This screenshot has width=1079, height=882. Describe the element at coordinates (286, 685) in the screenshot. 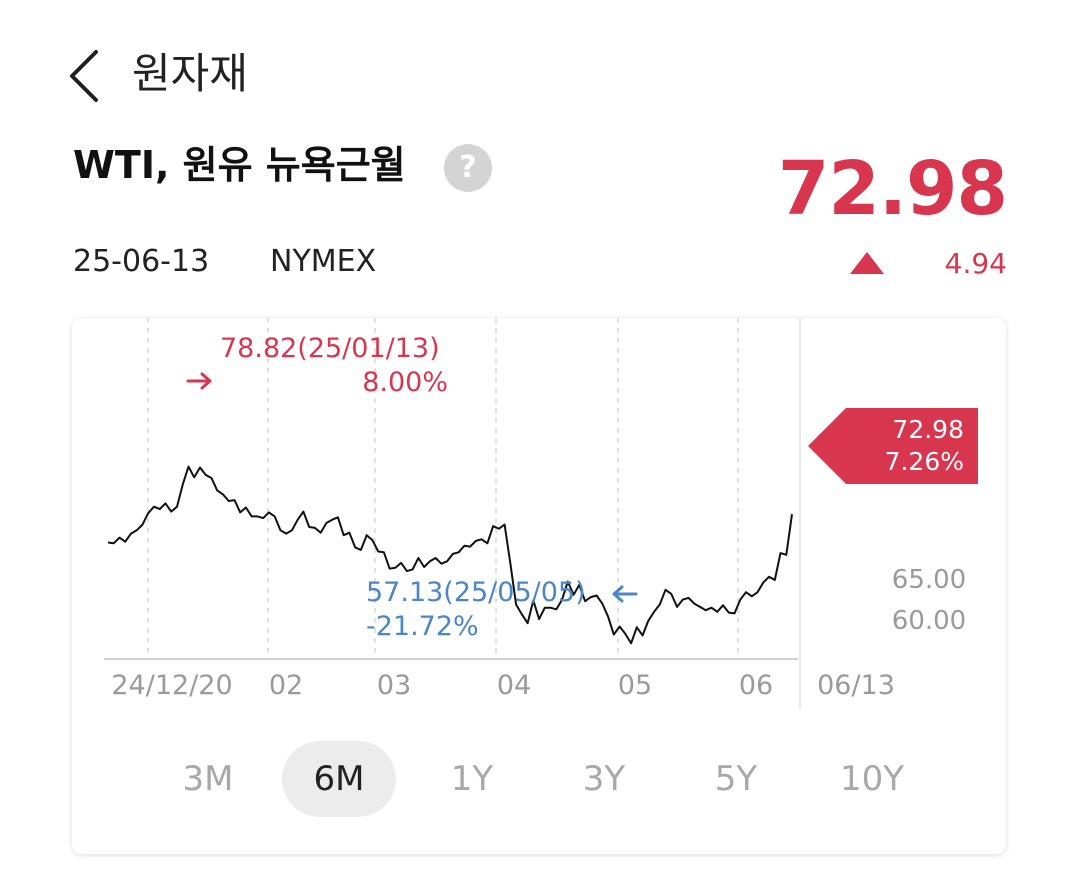

I see `x-tick-label: 02` at that location.